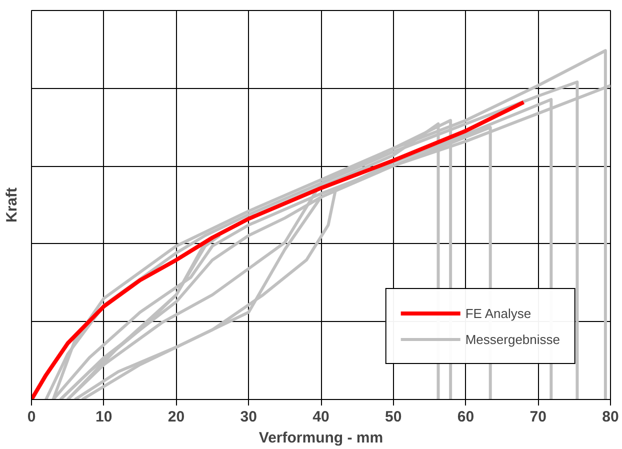 Image resolution: width=622 pixels, height=449 pixels. What do you see at coordinates (538, 417) in the screenshot?
I see `x-tick-label: 70` at bounding box center [538, 417].